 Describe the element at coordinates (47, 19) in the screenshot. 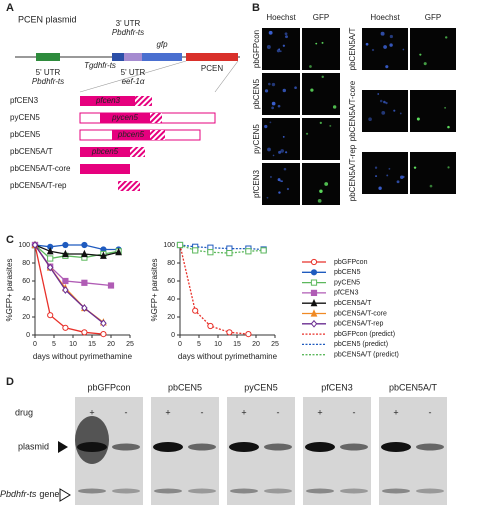

I see `plasmid-title: PCEN plasmid` at that location.